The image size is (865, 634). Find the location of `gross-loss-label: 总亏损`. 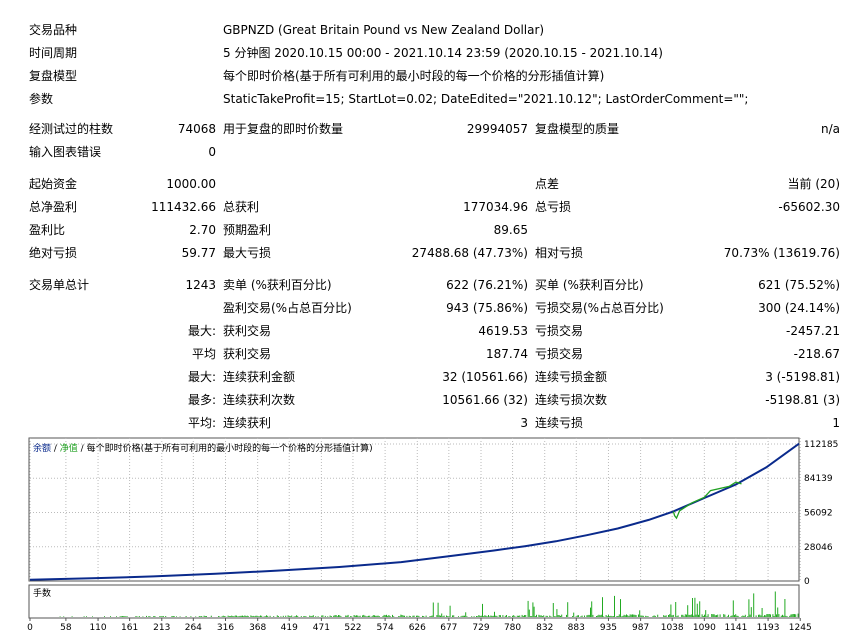

gross-loss-label: 总亏损 is located at coordinates (553, 207).